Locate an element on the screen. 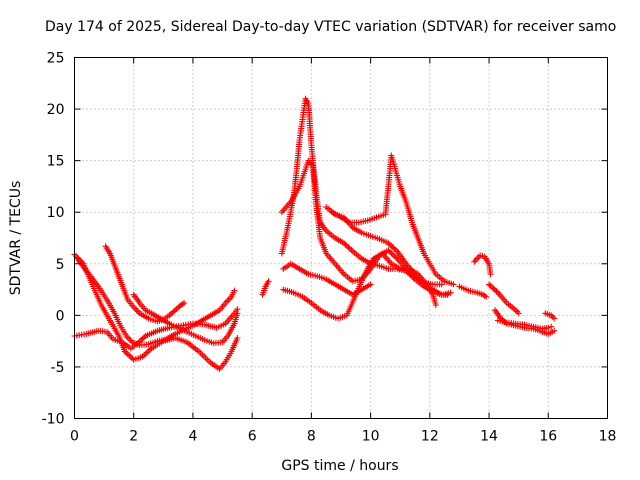 This screenshot has width=640, height=480. x-tick-label: 14 is located at coordinates (489, 437).